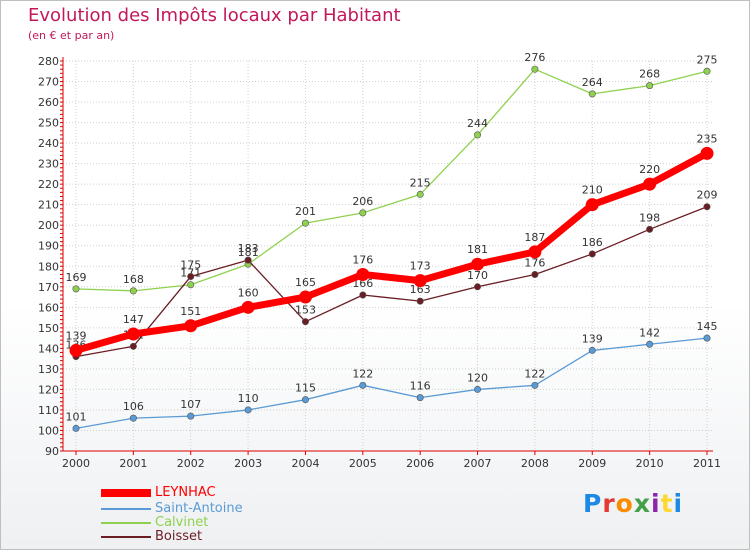 The height and width of the screenshot is (551, 750). What do you see at coordinates (191, 463) in the screenshot?
I see `x-tick-label: 2002` at bounding box center [191, 463].